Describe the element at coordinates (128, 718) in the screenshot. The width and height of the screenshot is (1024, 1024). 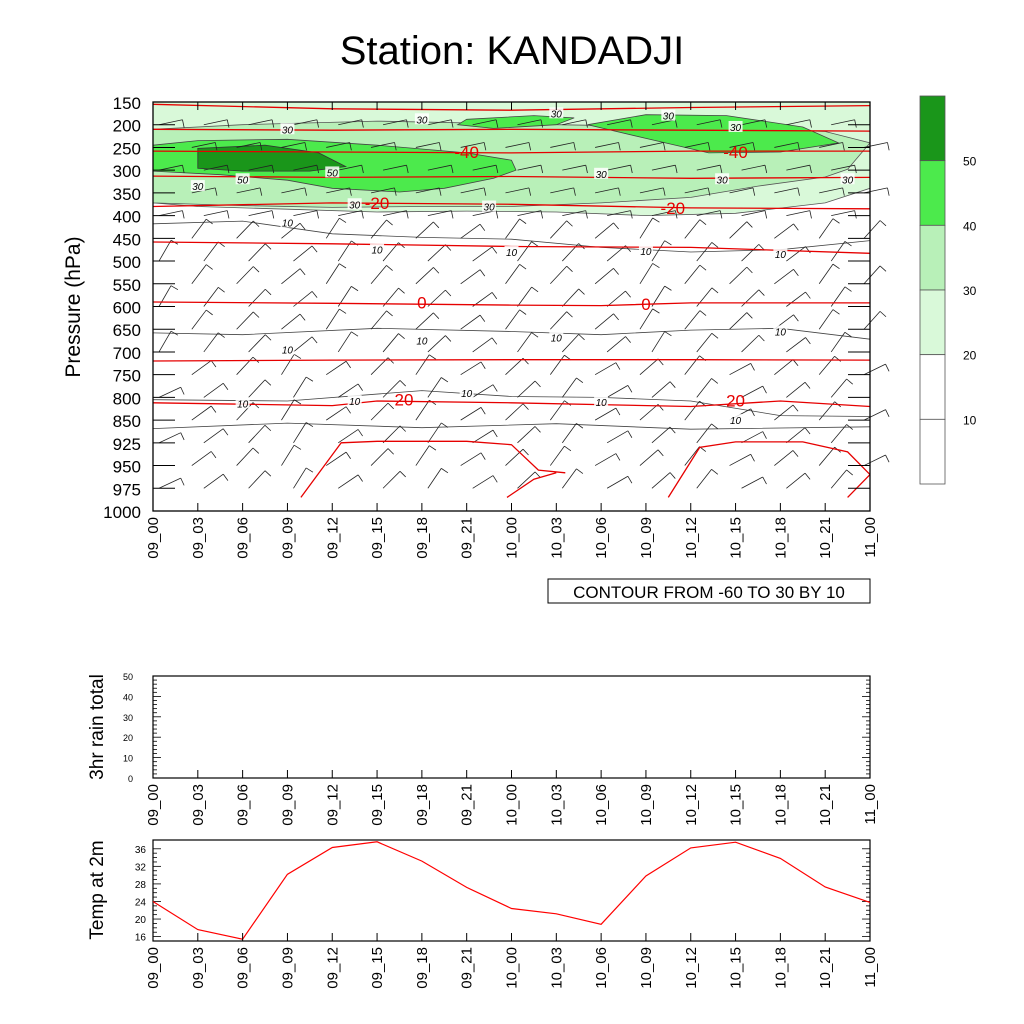
I see `rain-ytick-label: 30` at that location.